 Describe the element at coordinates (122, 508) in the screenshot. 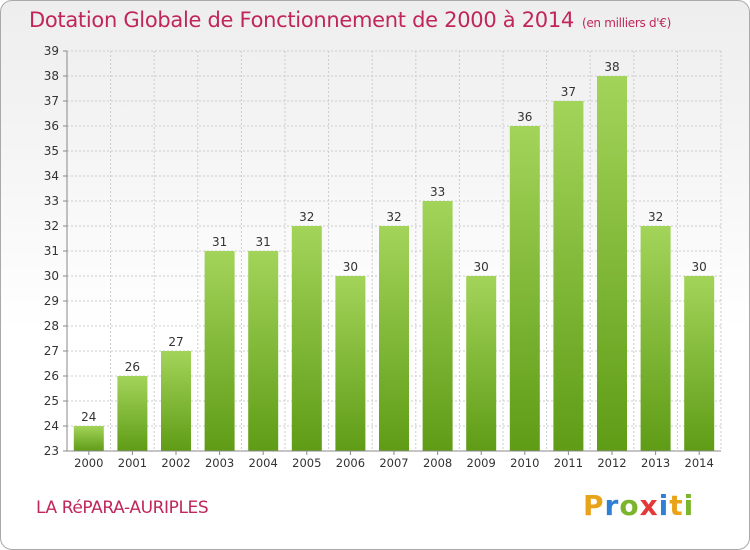

I see `commune-name: LA RéPARA-AURIPLES` at that location.